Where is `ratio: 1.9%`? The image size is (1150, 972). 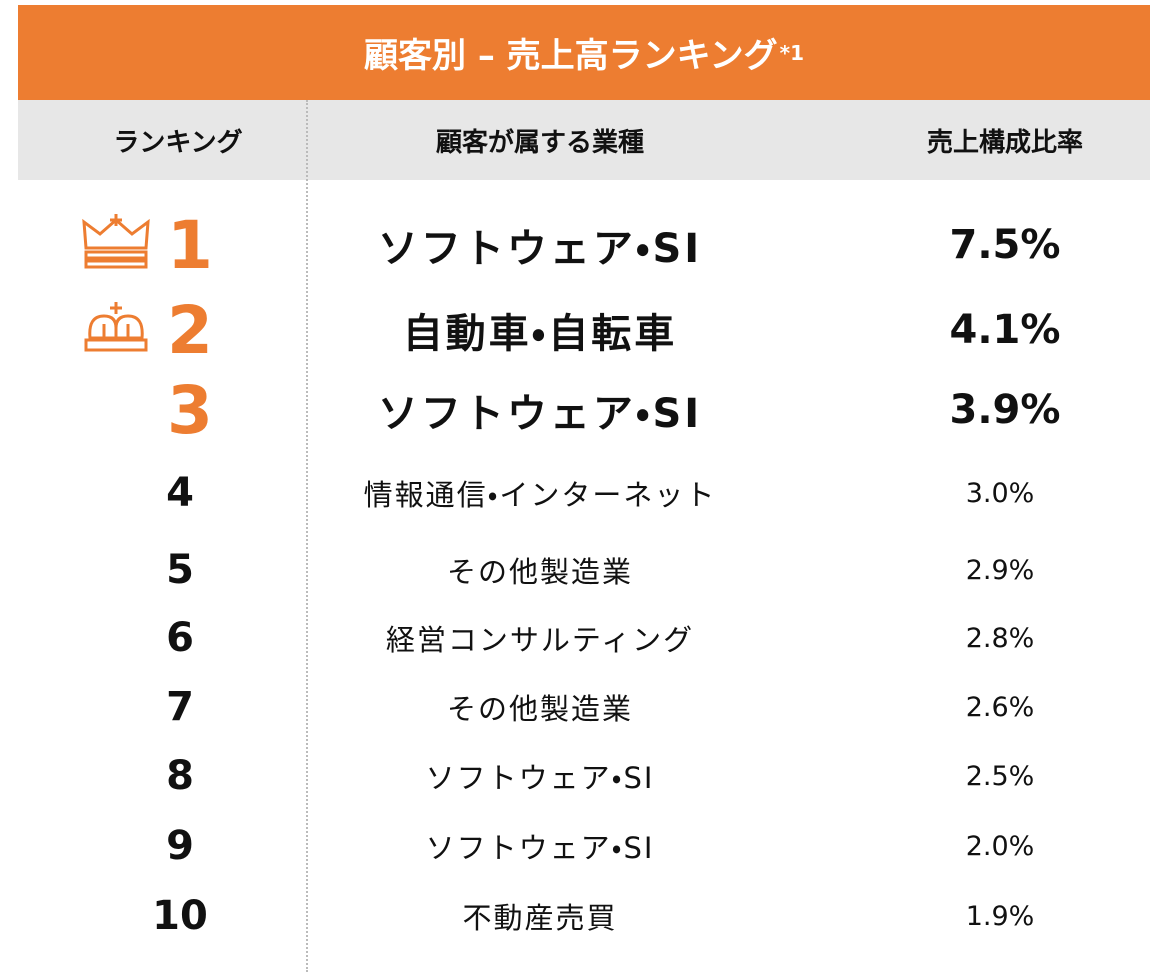 ratio: 1.9% is located at coordinates (1000, 916).